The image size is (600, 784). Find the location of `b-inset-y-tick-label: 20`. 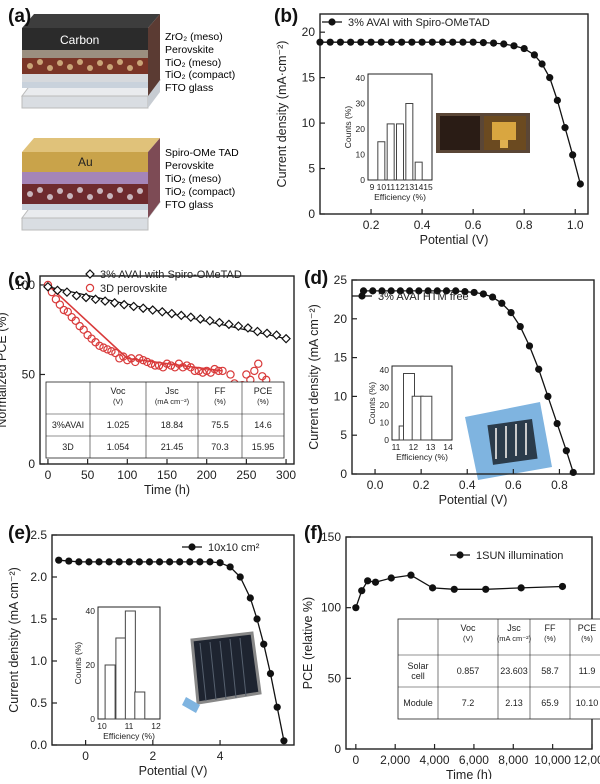

b-inset-y-tick-label: 20 is located at coordinates (361, 129).